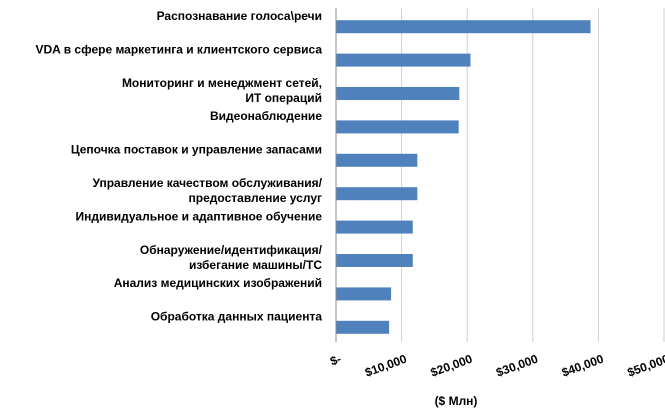  What do you see at coordinates (583, 366) in the screenshot?
I see `x-tick-label: $40,000` at bounding box center [583, 366].